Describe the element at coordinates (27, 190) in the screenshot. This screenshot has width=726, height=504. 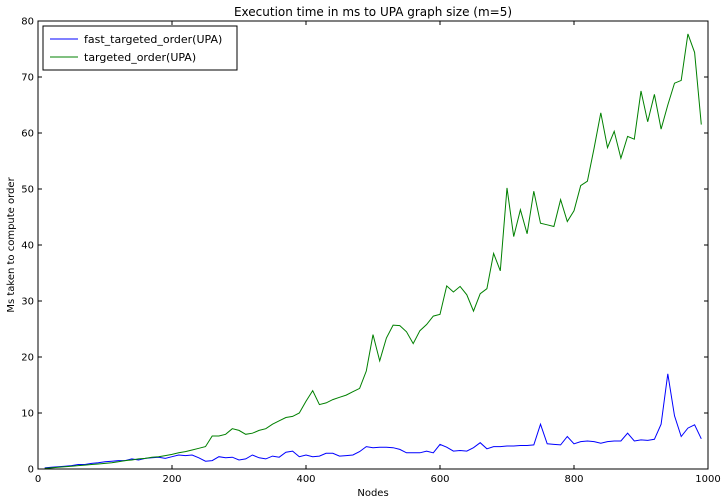
I see `y-tick-label: 50` at that location.